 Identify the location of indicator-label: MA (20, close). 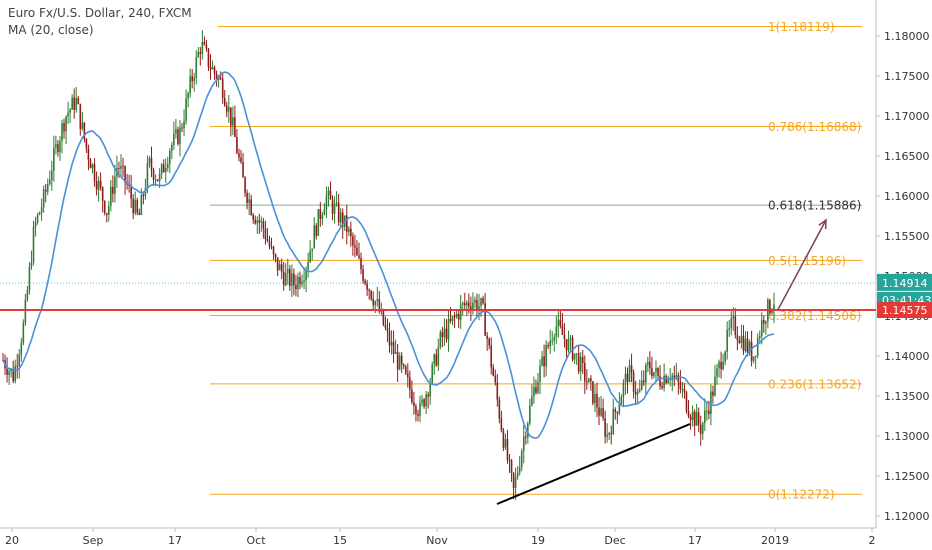
(51, 30).